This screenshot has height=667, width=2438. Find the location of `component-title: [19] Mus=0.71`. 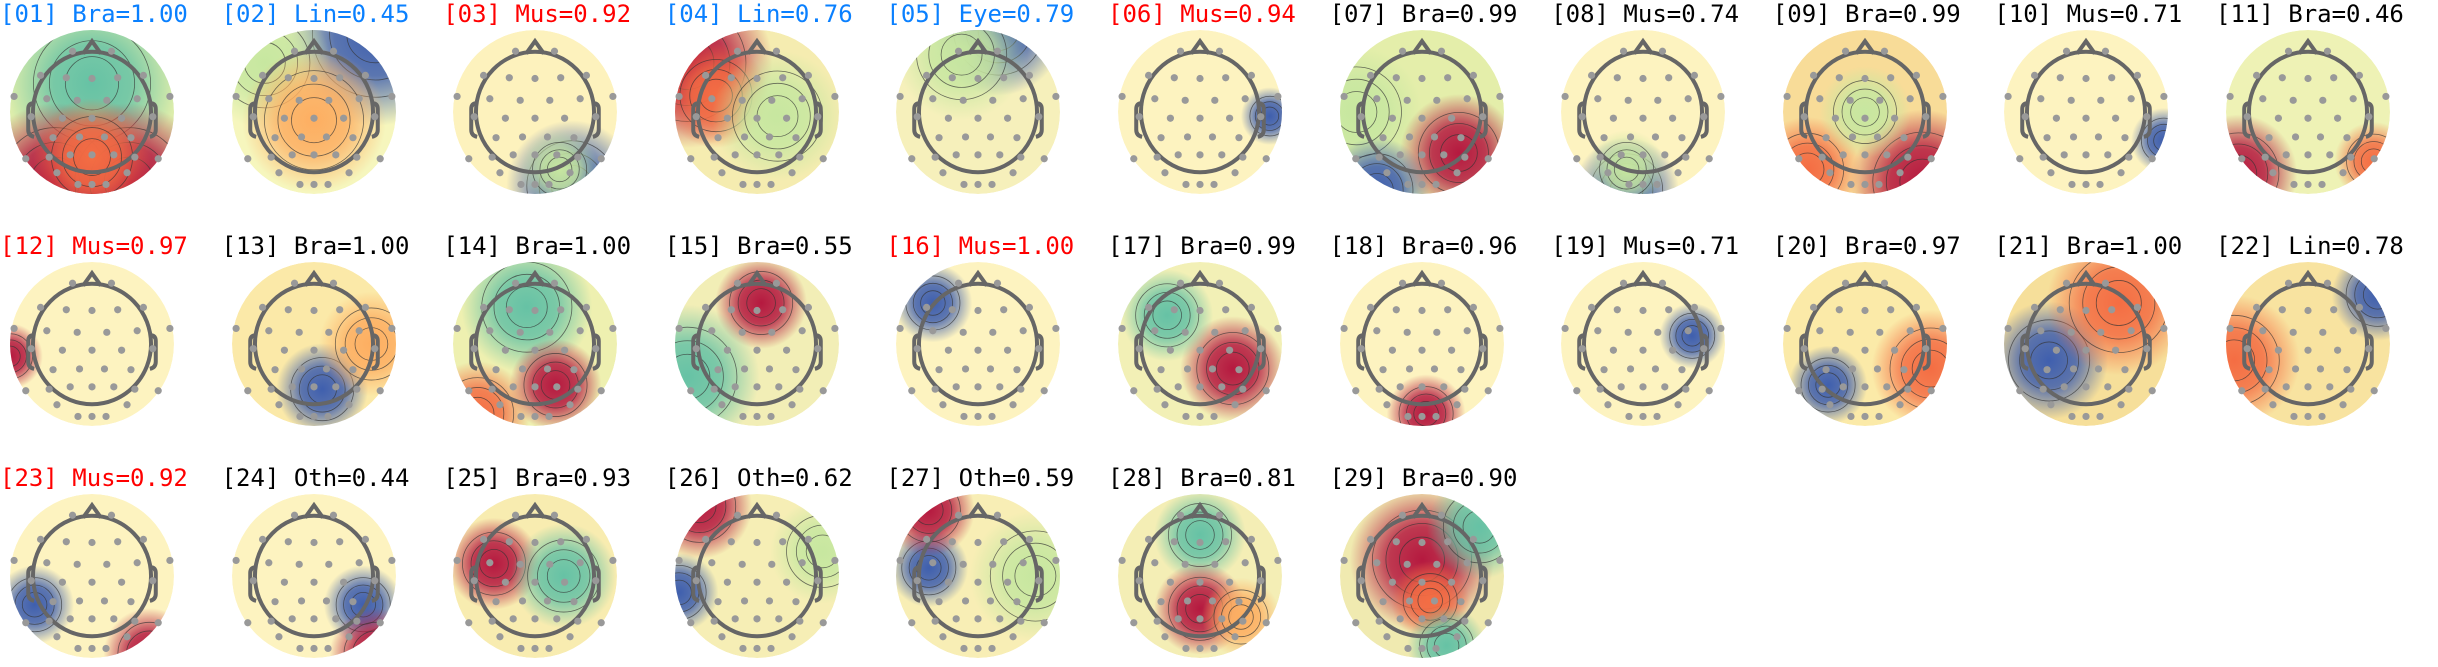

component-title: [19] Mus=0.71 is located at coordinates (1645, 246).